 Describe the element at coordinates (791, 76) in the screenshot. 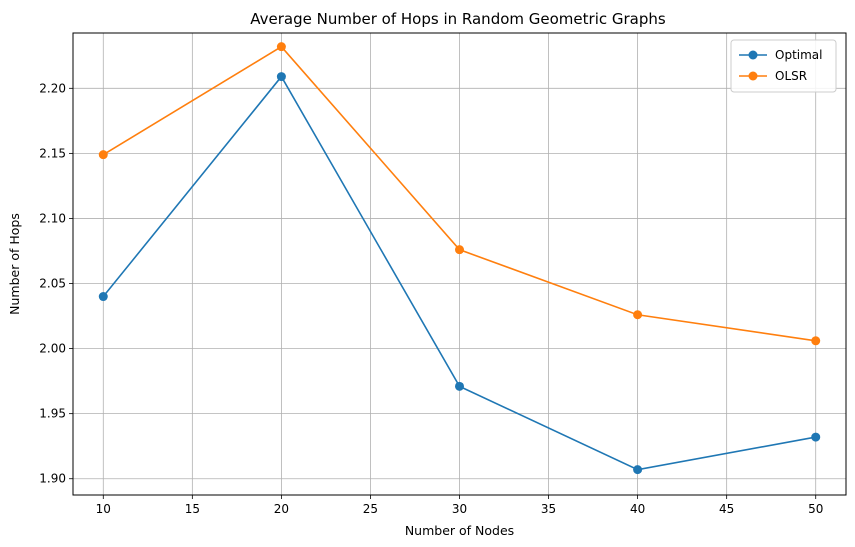

I see `legend-label: OLSR` at that location.